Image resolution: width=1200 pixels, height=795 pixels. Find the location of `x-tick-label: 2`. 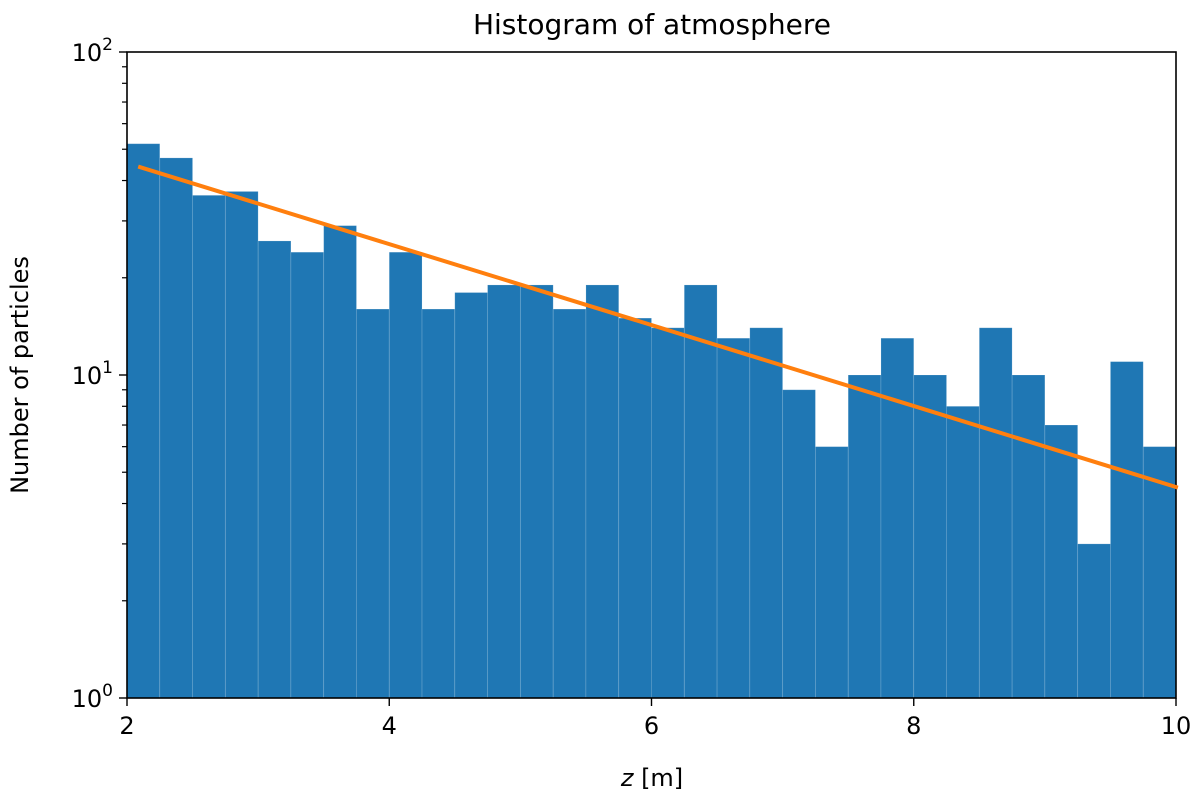

x-tick-label: 2 is located at coordinates (126, 726).